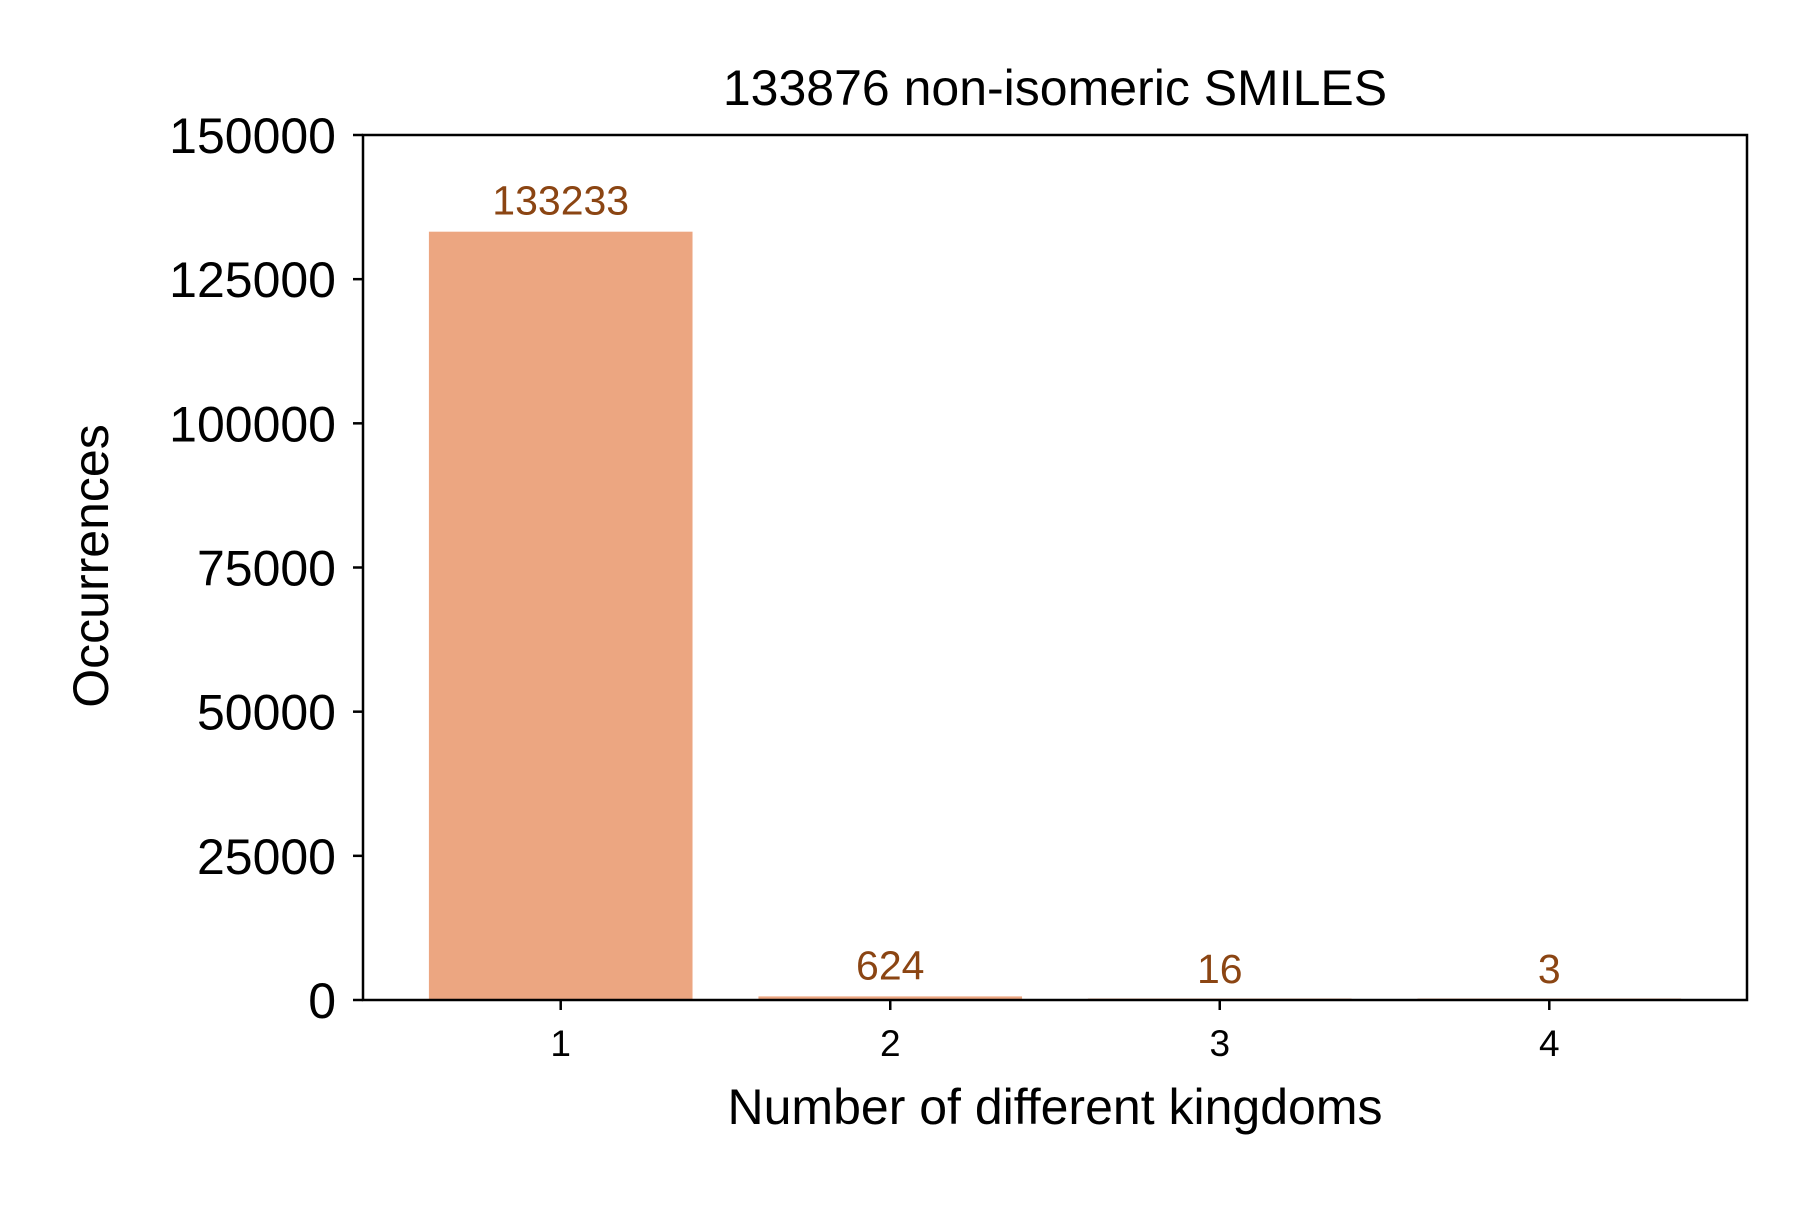 The height and width of the screenshot is (1205, 1800). I want to click on x-tick-label-4: 4, so click(1549, 1043).